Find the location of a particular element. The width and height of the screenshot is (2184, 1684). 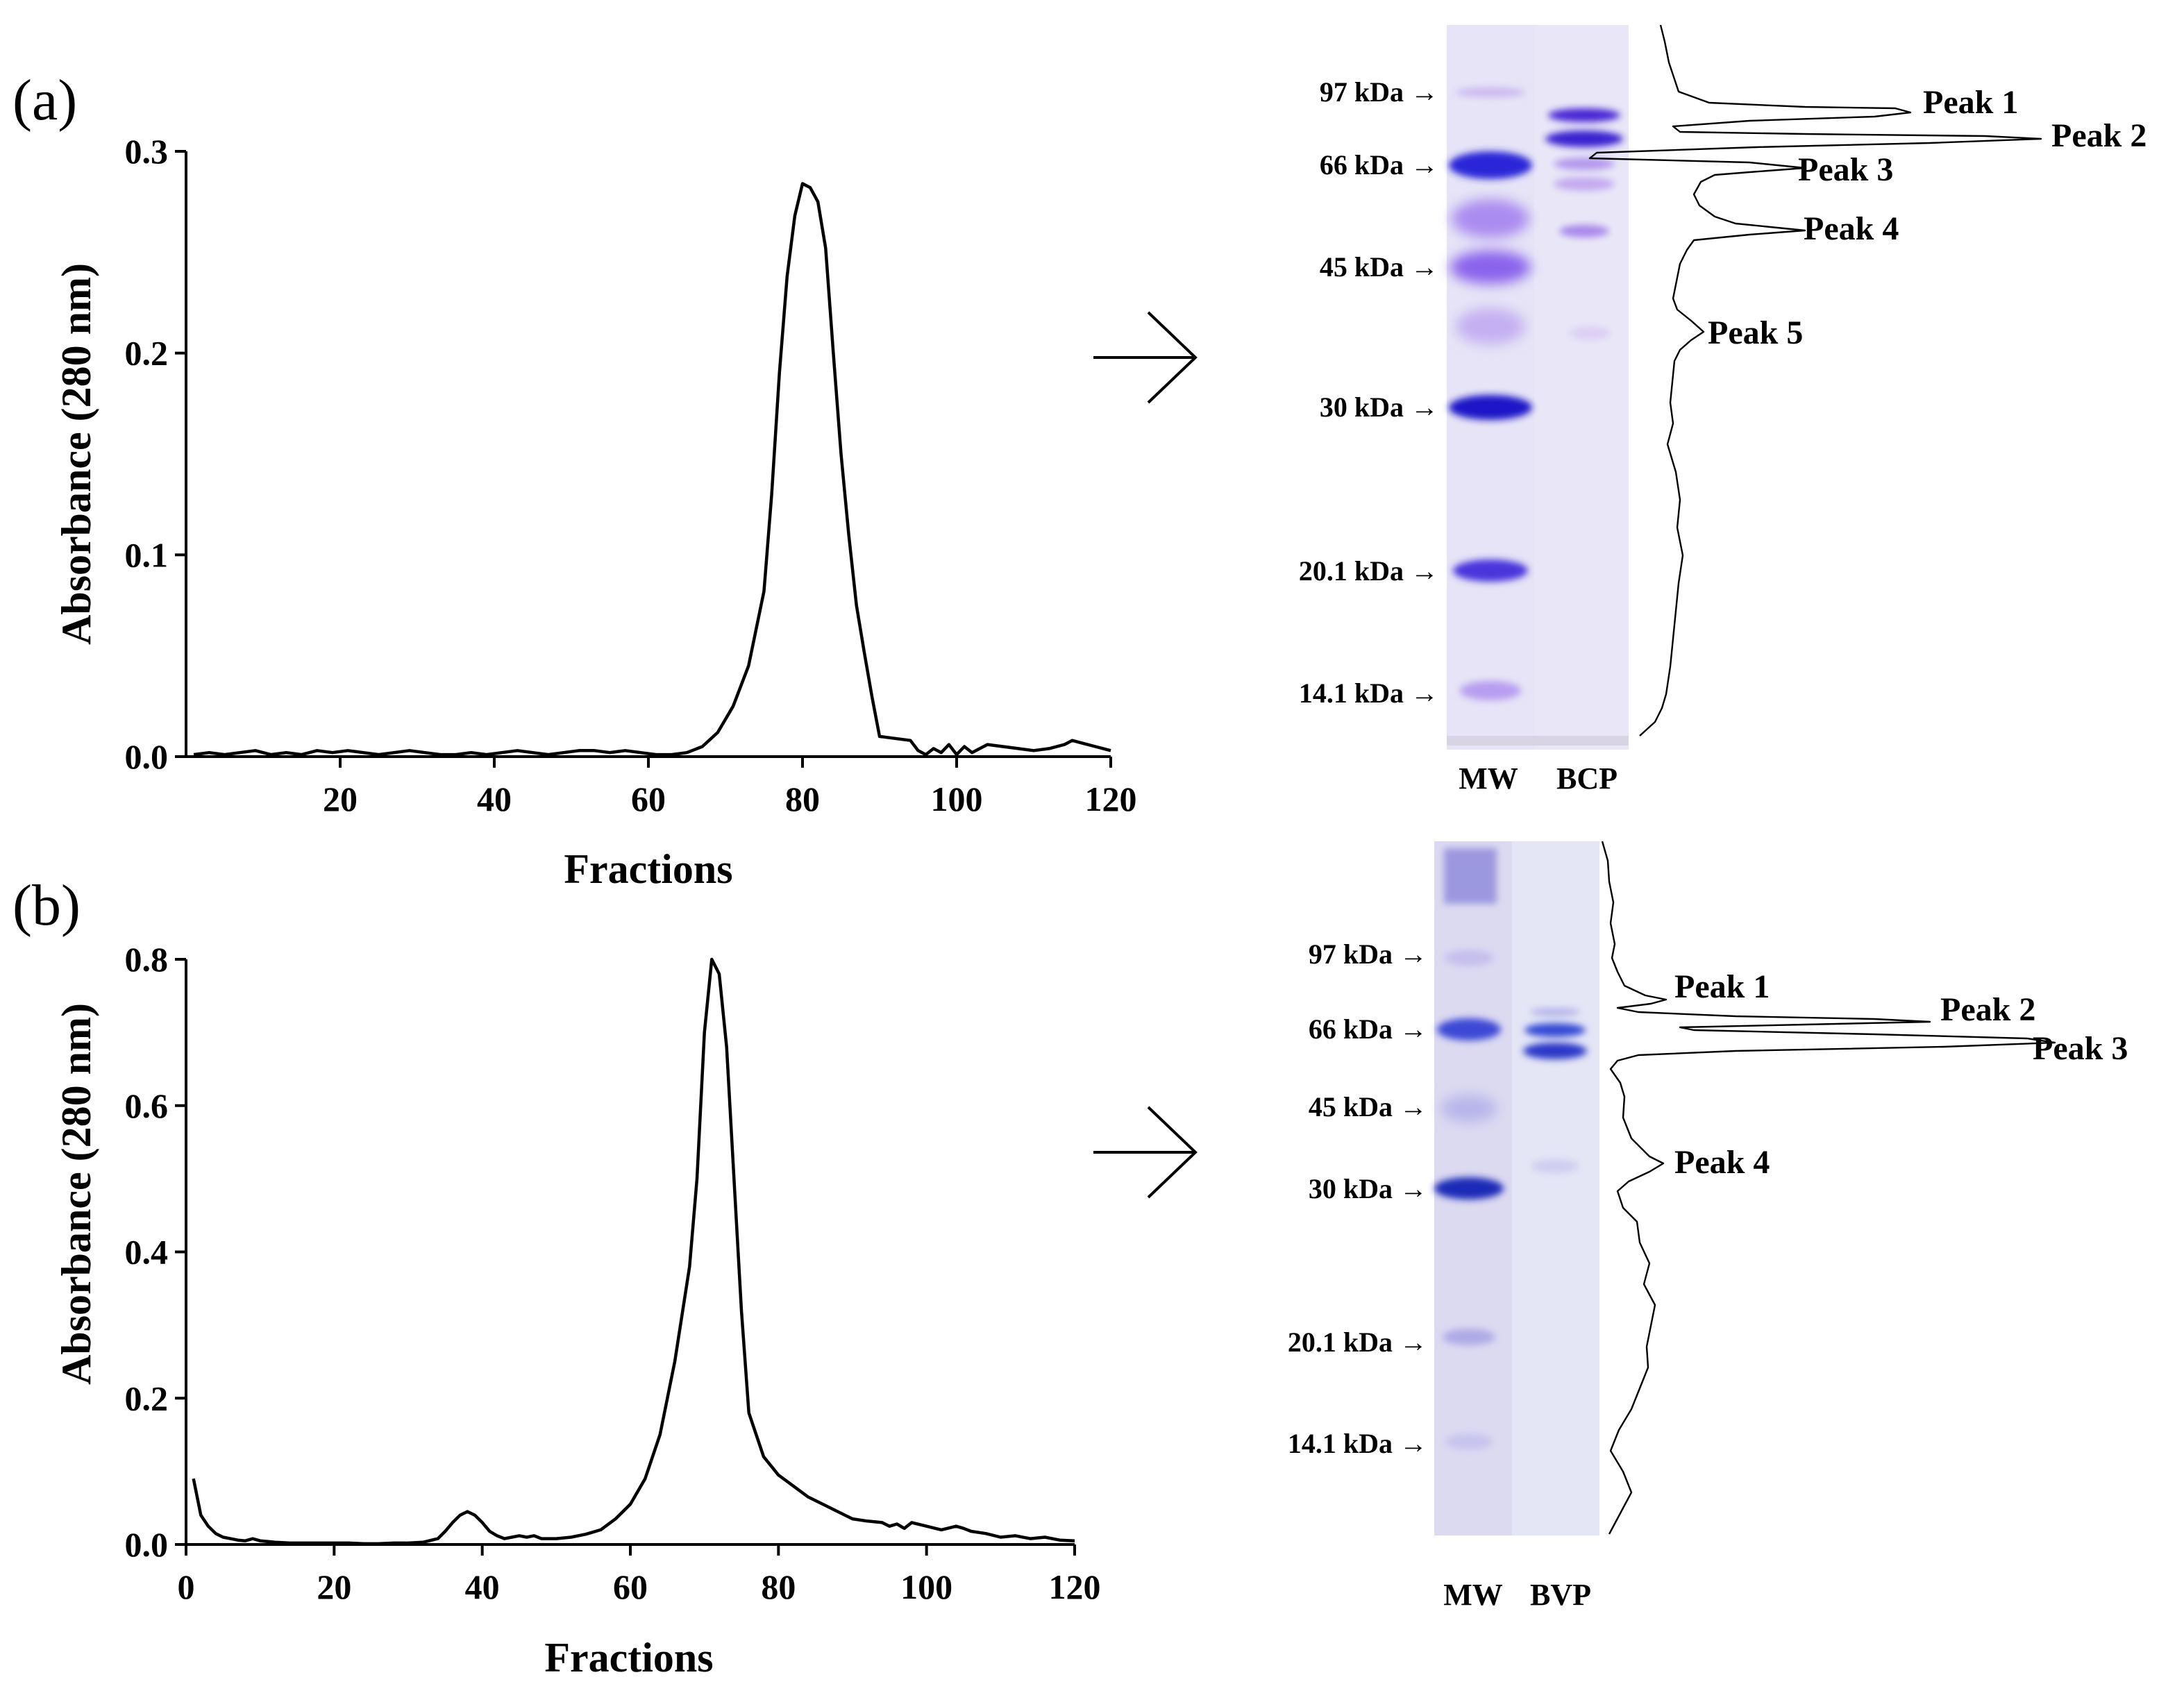

gel-b-sample-bands is located at coordinates (1555, 1090).